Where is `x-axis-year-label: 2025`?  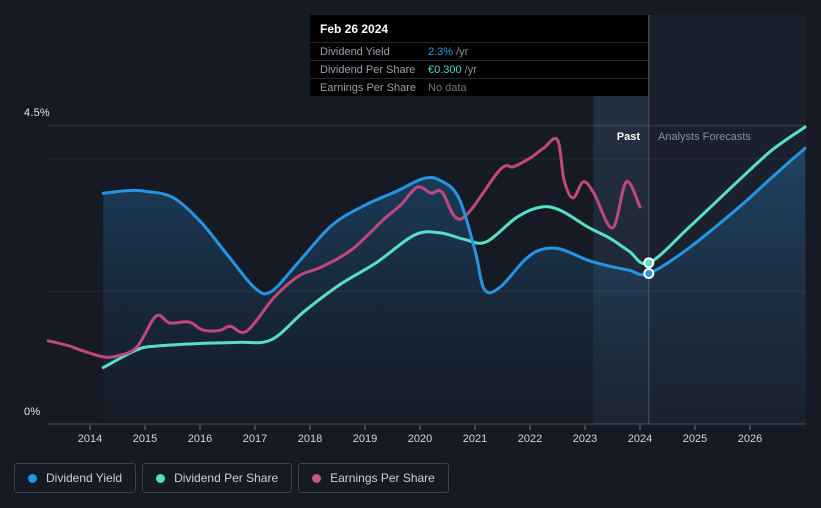 x-axis-year-label: 2025 is located at coordinates (695, 439).